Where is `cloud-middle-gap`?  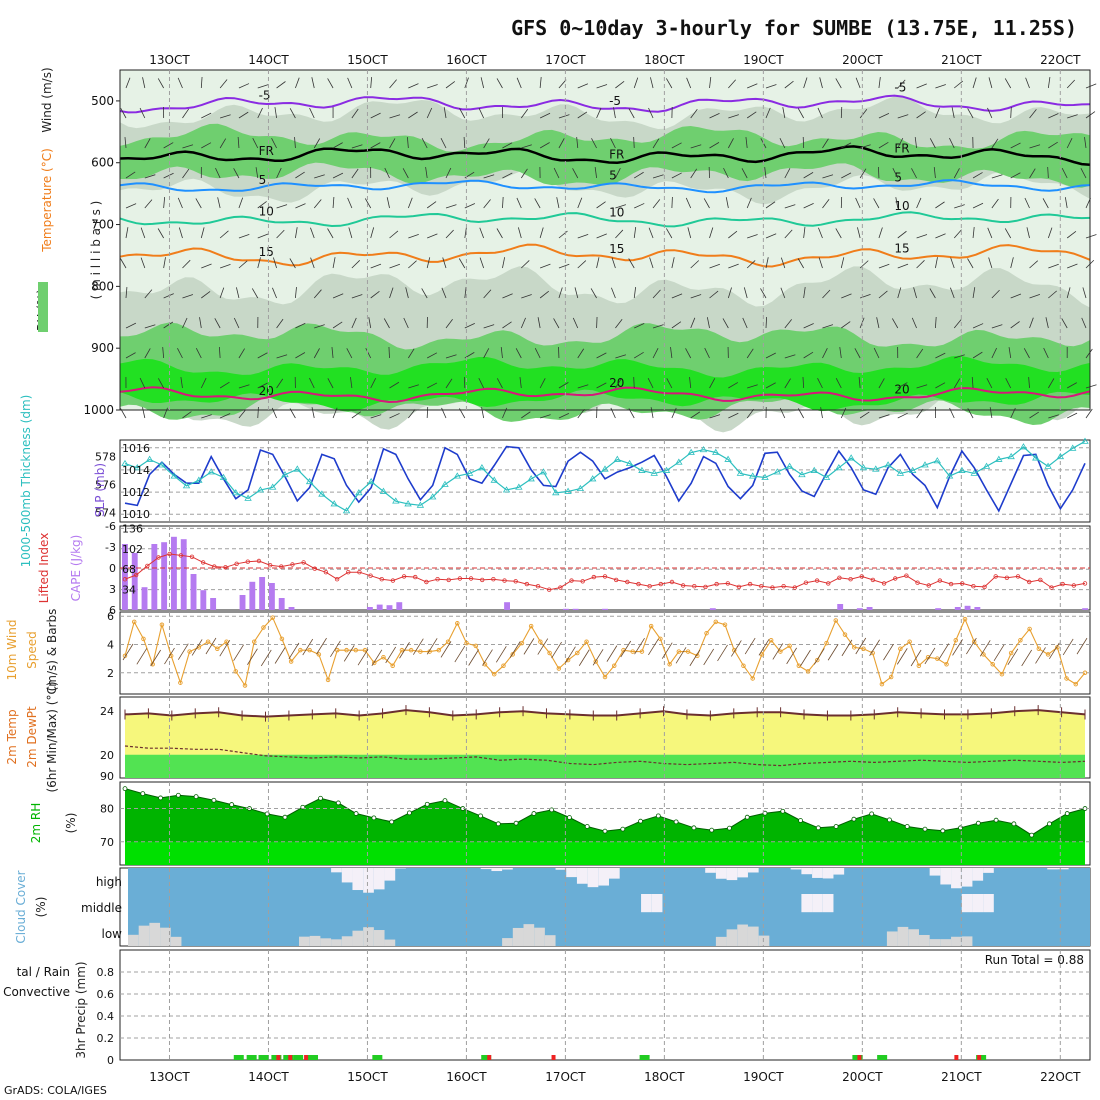
cloud-middle-gap is located at coordinates (967, 903).